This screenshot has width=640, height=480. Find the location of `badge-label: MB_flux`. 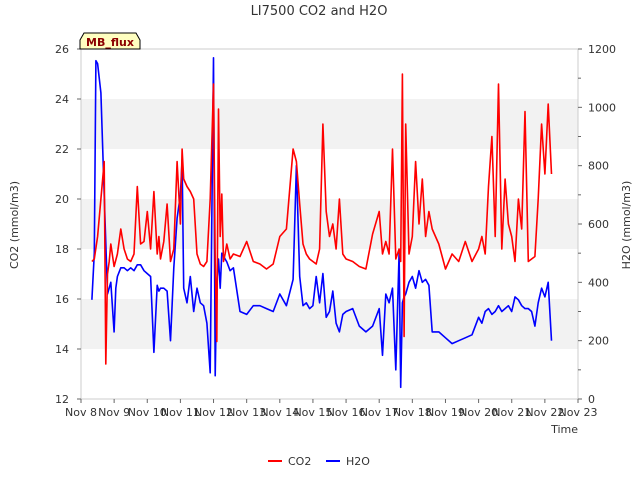

badge-label: MB_flux is located at coordinates (110, 42).